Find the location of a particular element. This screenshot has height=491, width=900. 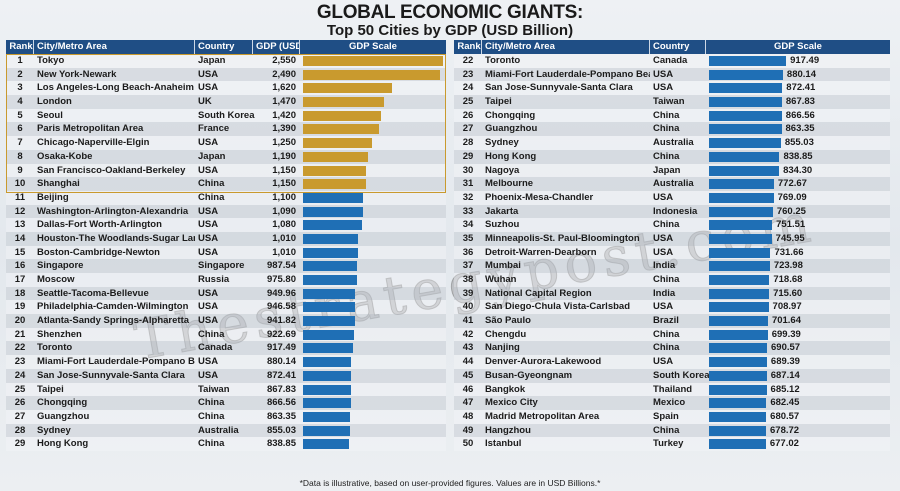

gdp-cell: 975.80 is located at coordinates (281, 279).